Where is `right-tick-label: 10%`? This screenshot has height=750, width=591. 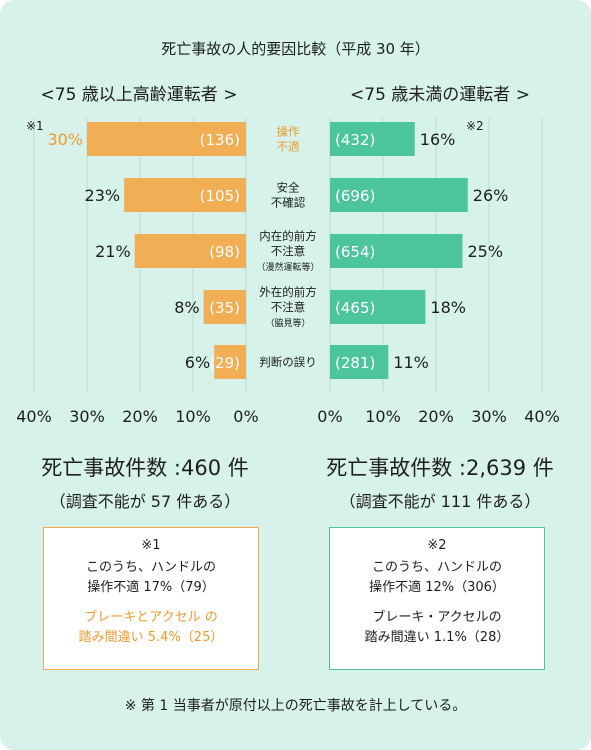 right-tick-label: 10% is located at coordinates (383, 416).